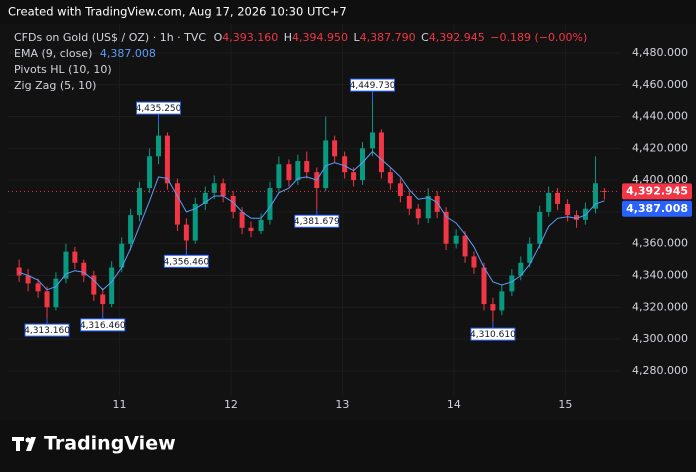 Image resolution: width=696 pixels, height=472 pixels. Describe the element at coordinates (660, 306) in the screenshot. I see `y-tick-label: 4,320.000` at that location.